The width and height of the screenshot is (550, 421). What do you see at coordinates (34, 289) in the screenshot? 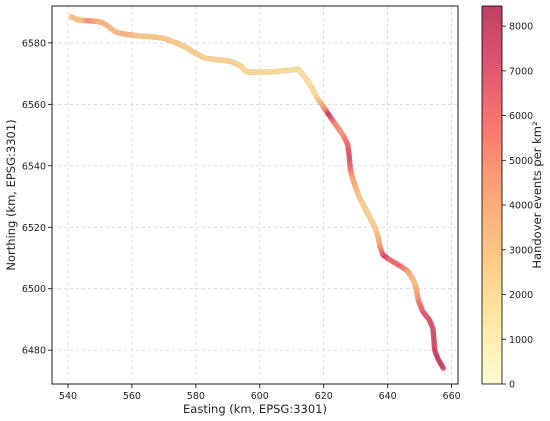
I see `y-tick-label: 6500` at bounding box center [34, 289].